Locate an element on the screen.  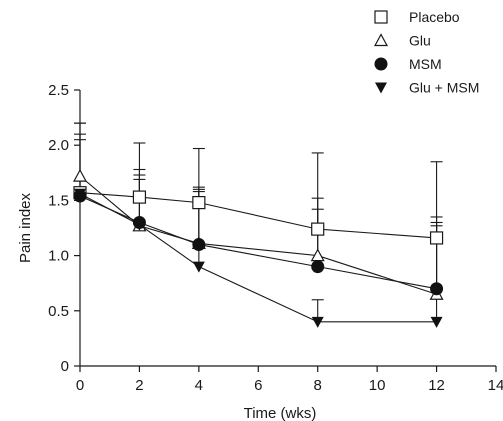
data-point-glu is located at coordinates (80, 175).